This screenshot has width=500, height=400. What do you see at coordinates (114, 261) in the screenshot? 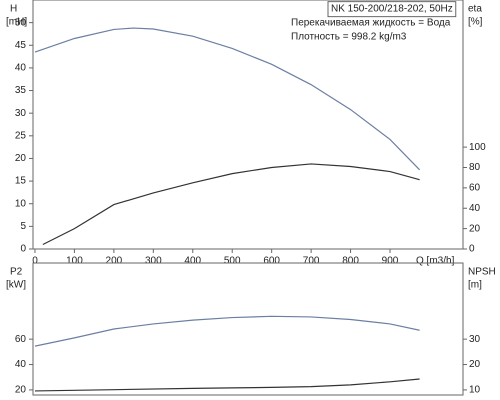
I see `x-tick-label: 200` at bounding box center [114, 261].